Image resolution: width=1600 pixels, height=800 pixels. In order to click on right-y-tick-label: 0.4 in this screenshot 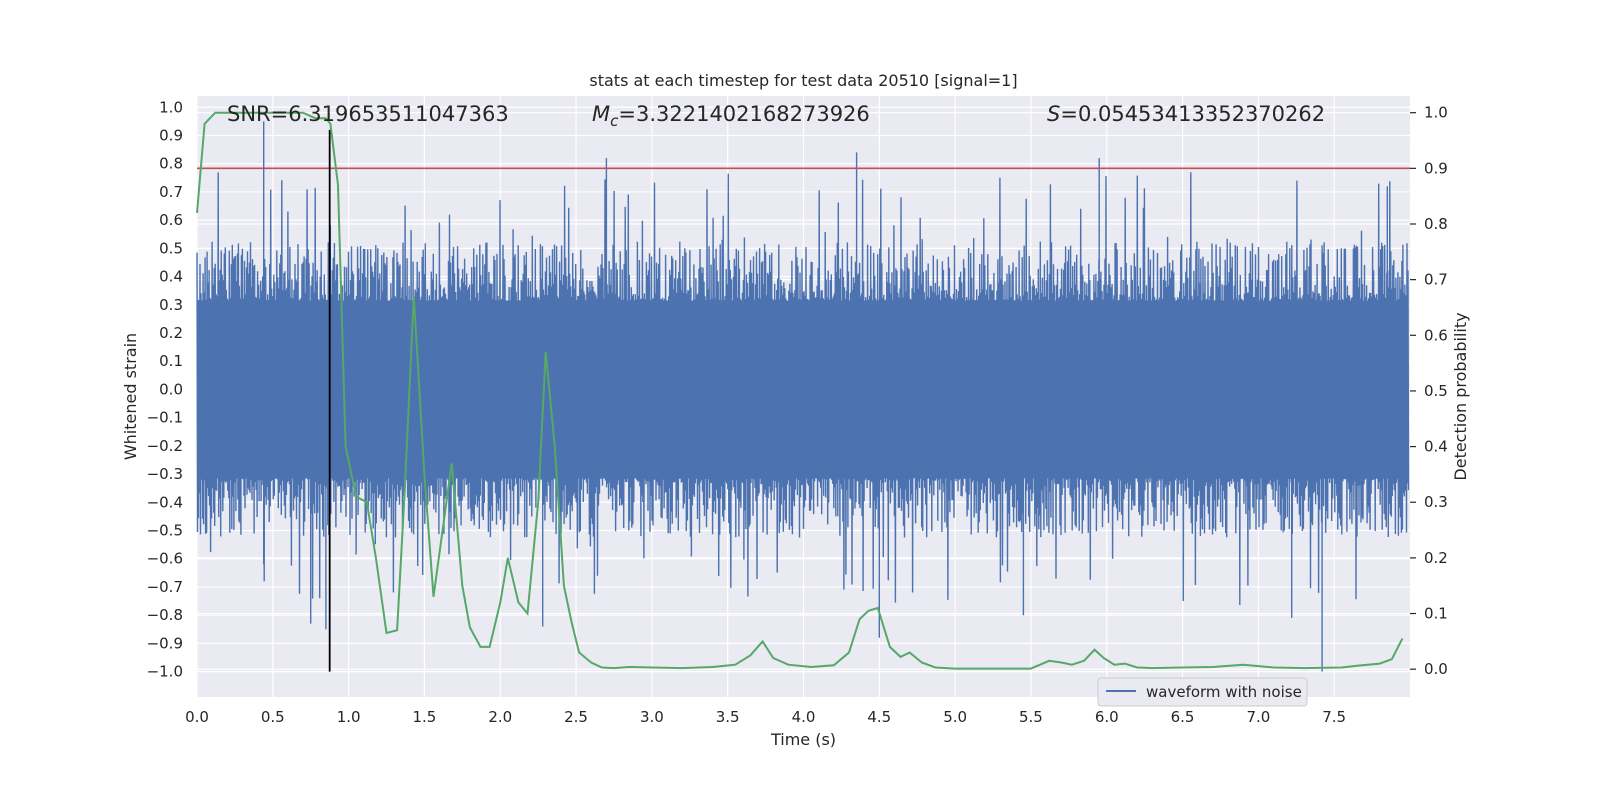, I will do `click(1436, 447)`.